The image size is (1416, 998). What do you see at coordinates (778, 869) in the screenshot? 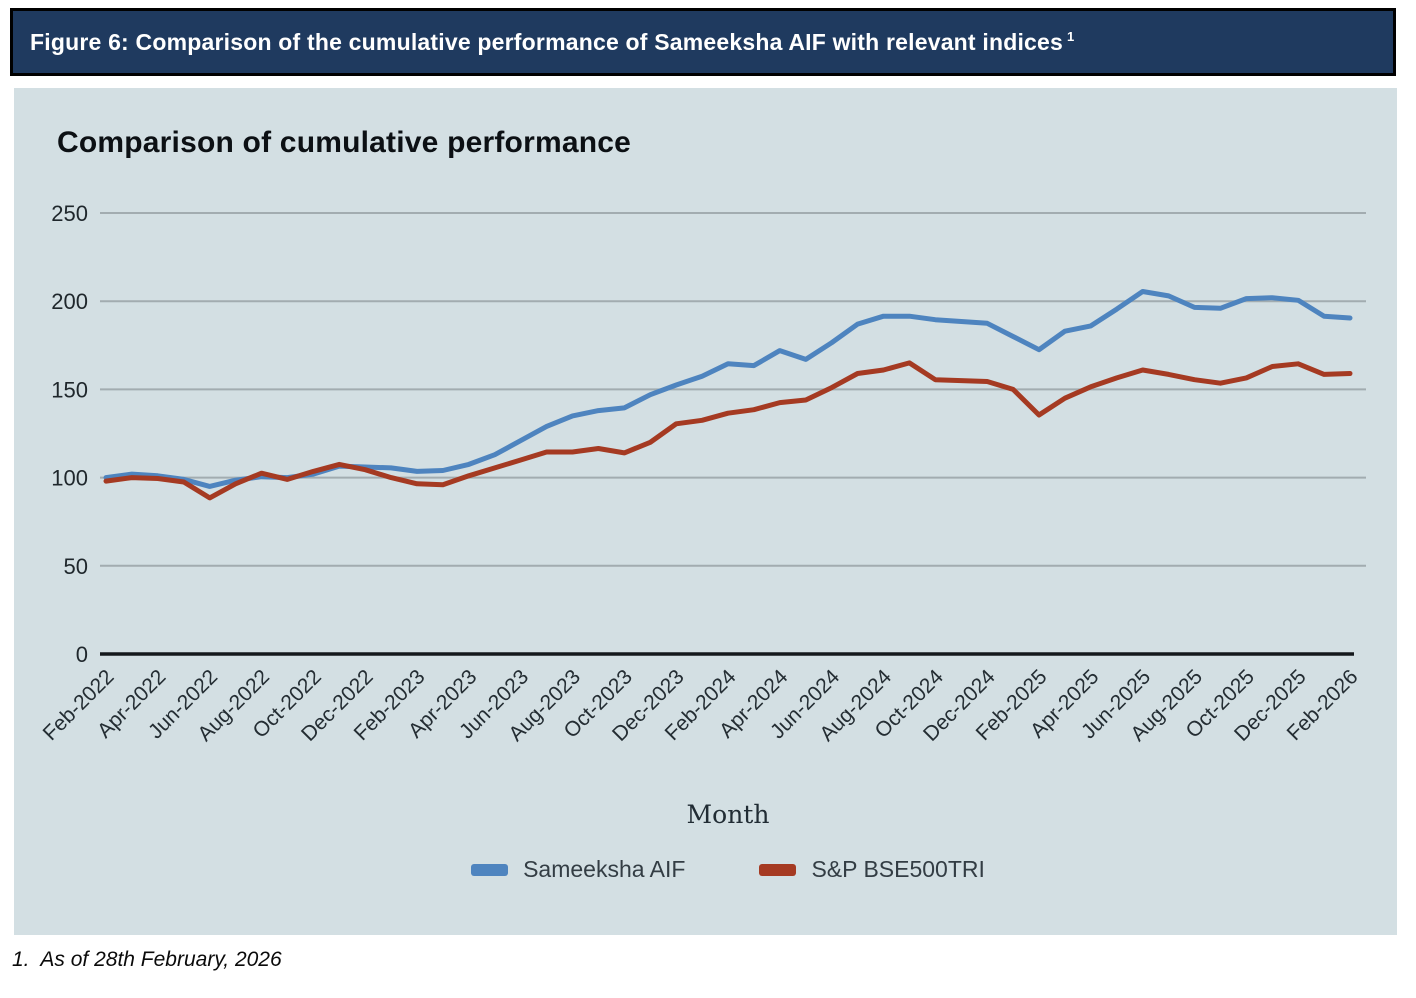
I see `legend-swatch-red-icon` at bounding box center [778, 869].